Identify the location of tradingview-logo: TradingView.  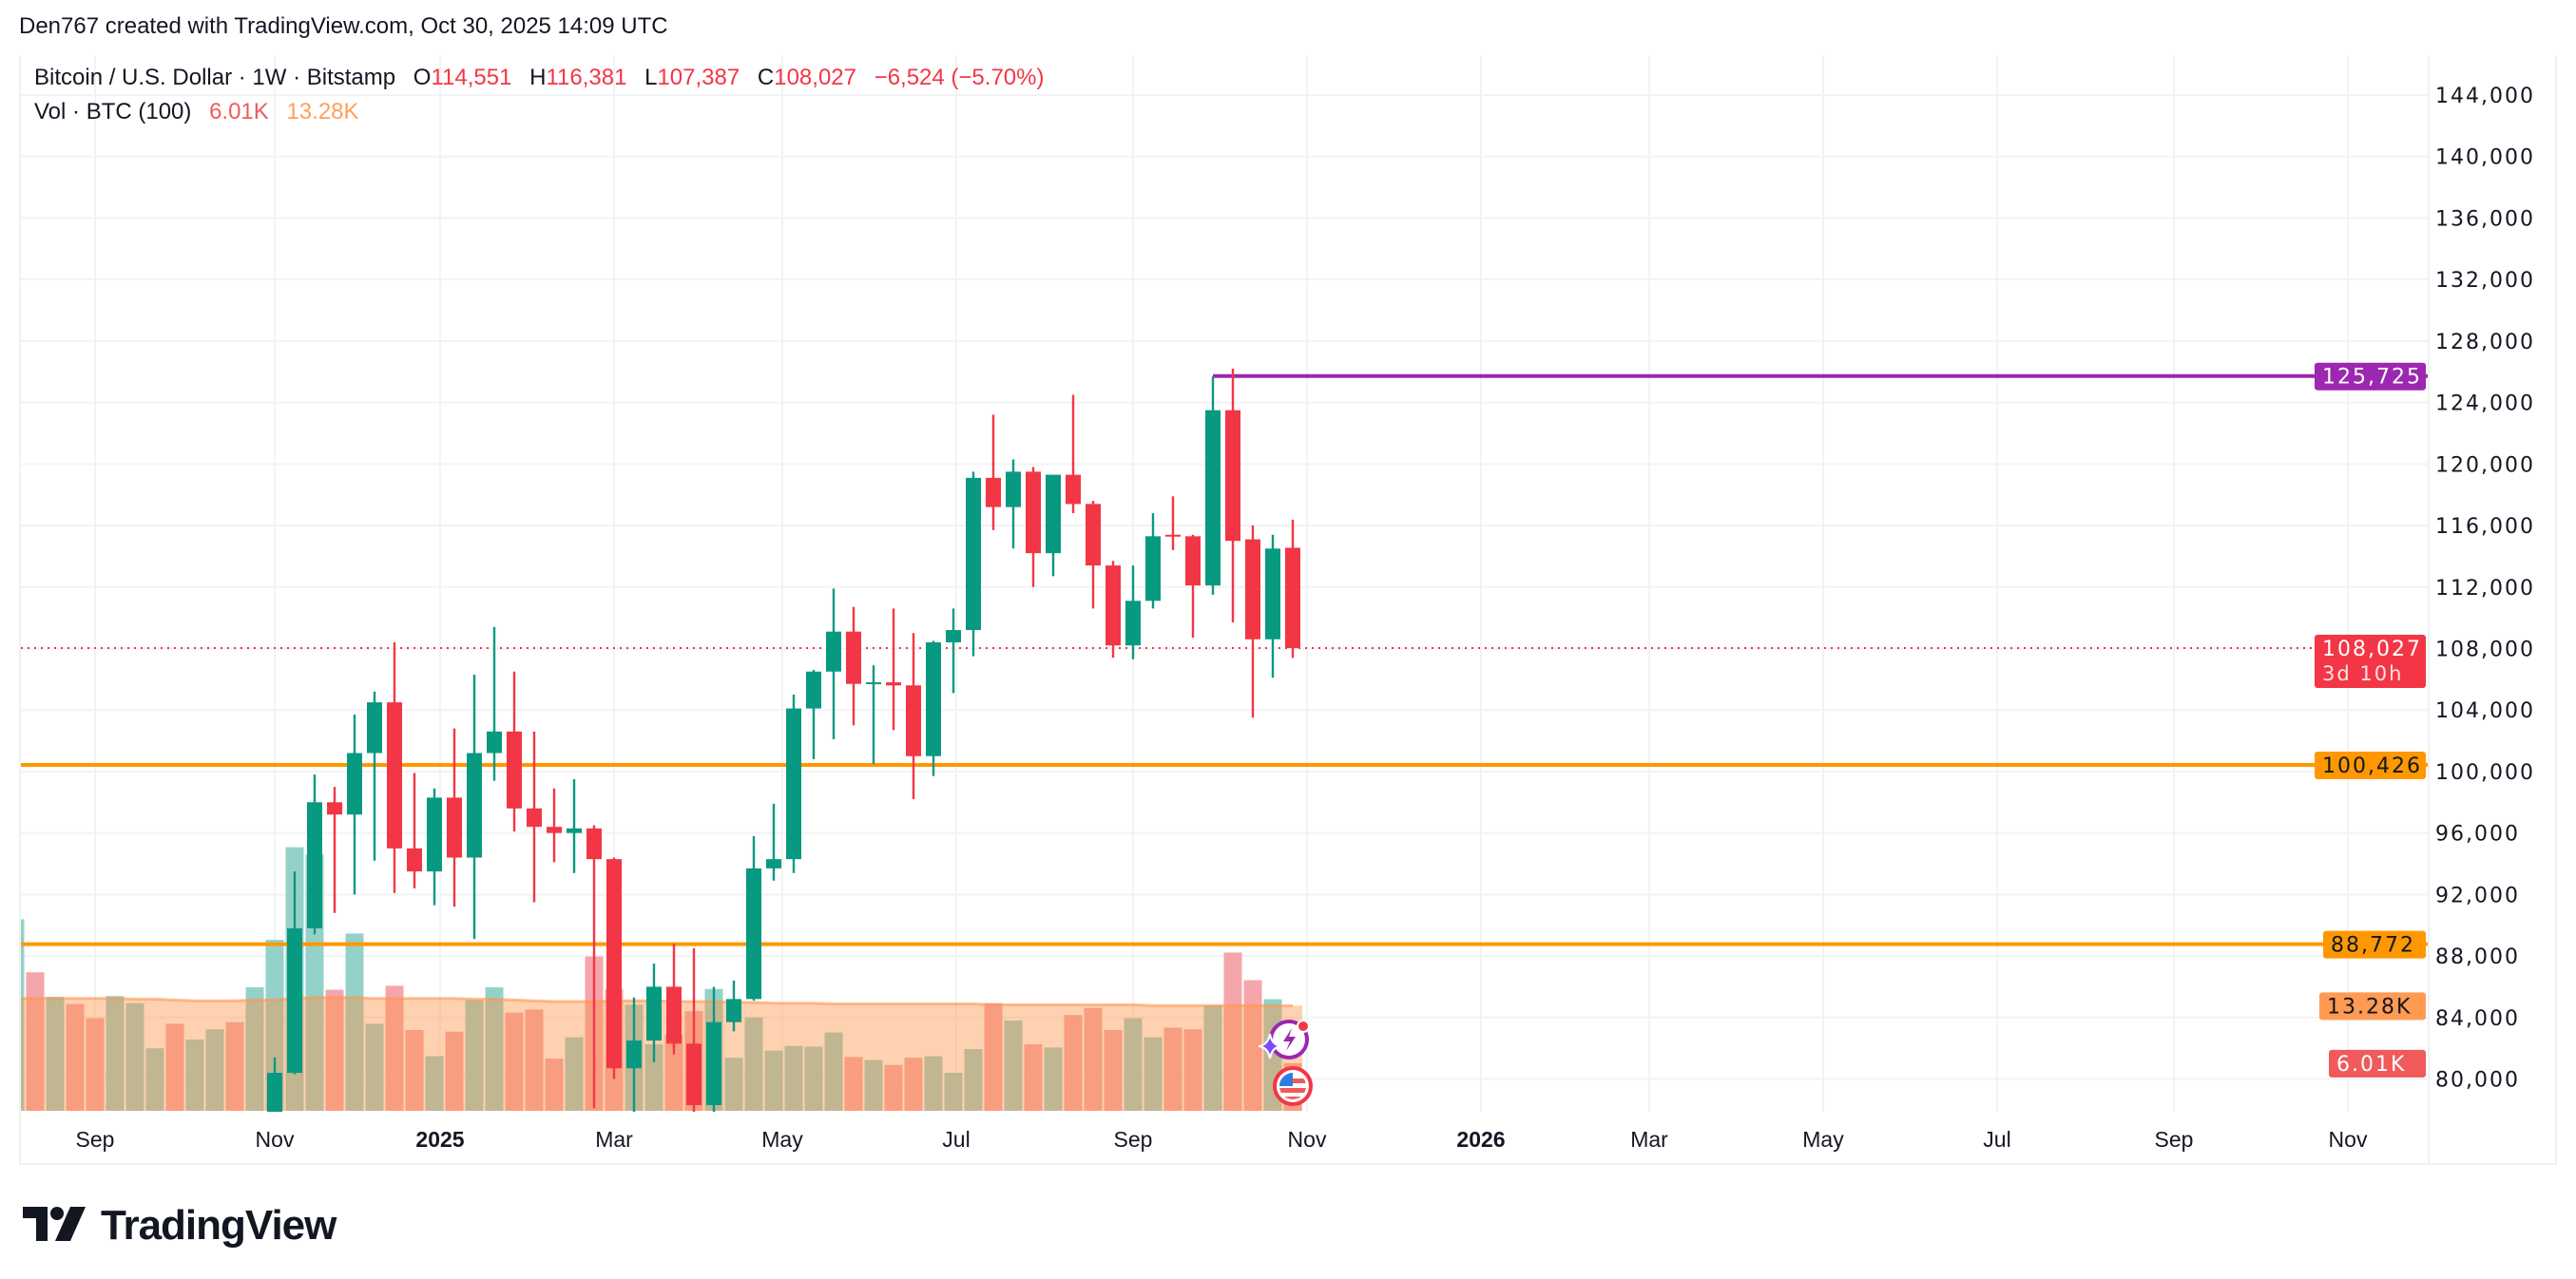
(179, 1226).